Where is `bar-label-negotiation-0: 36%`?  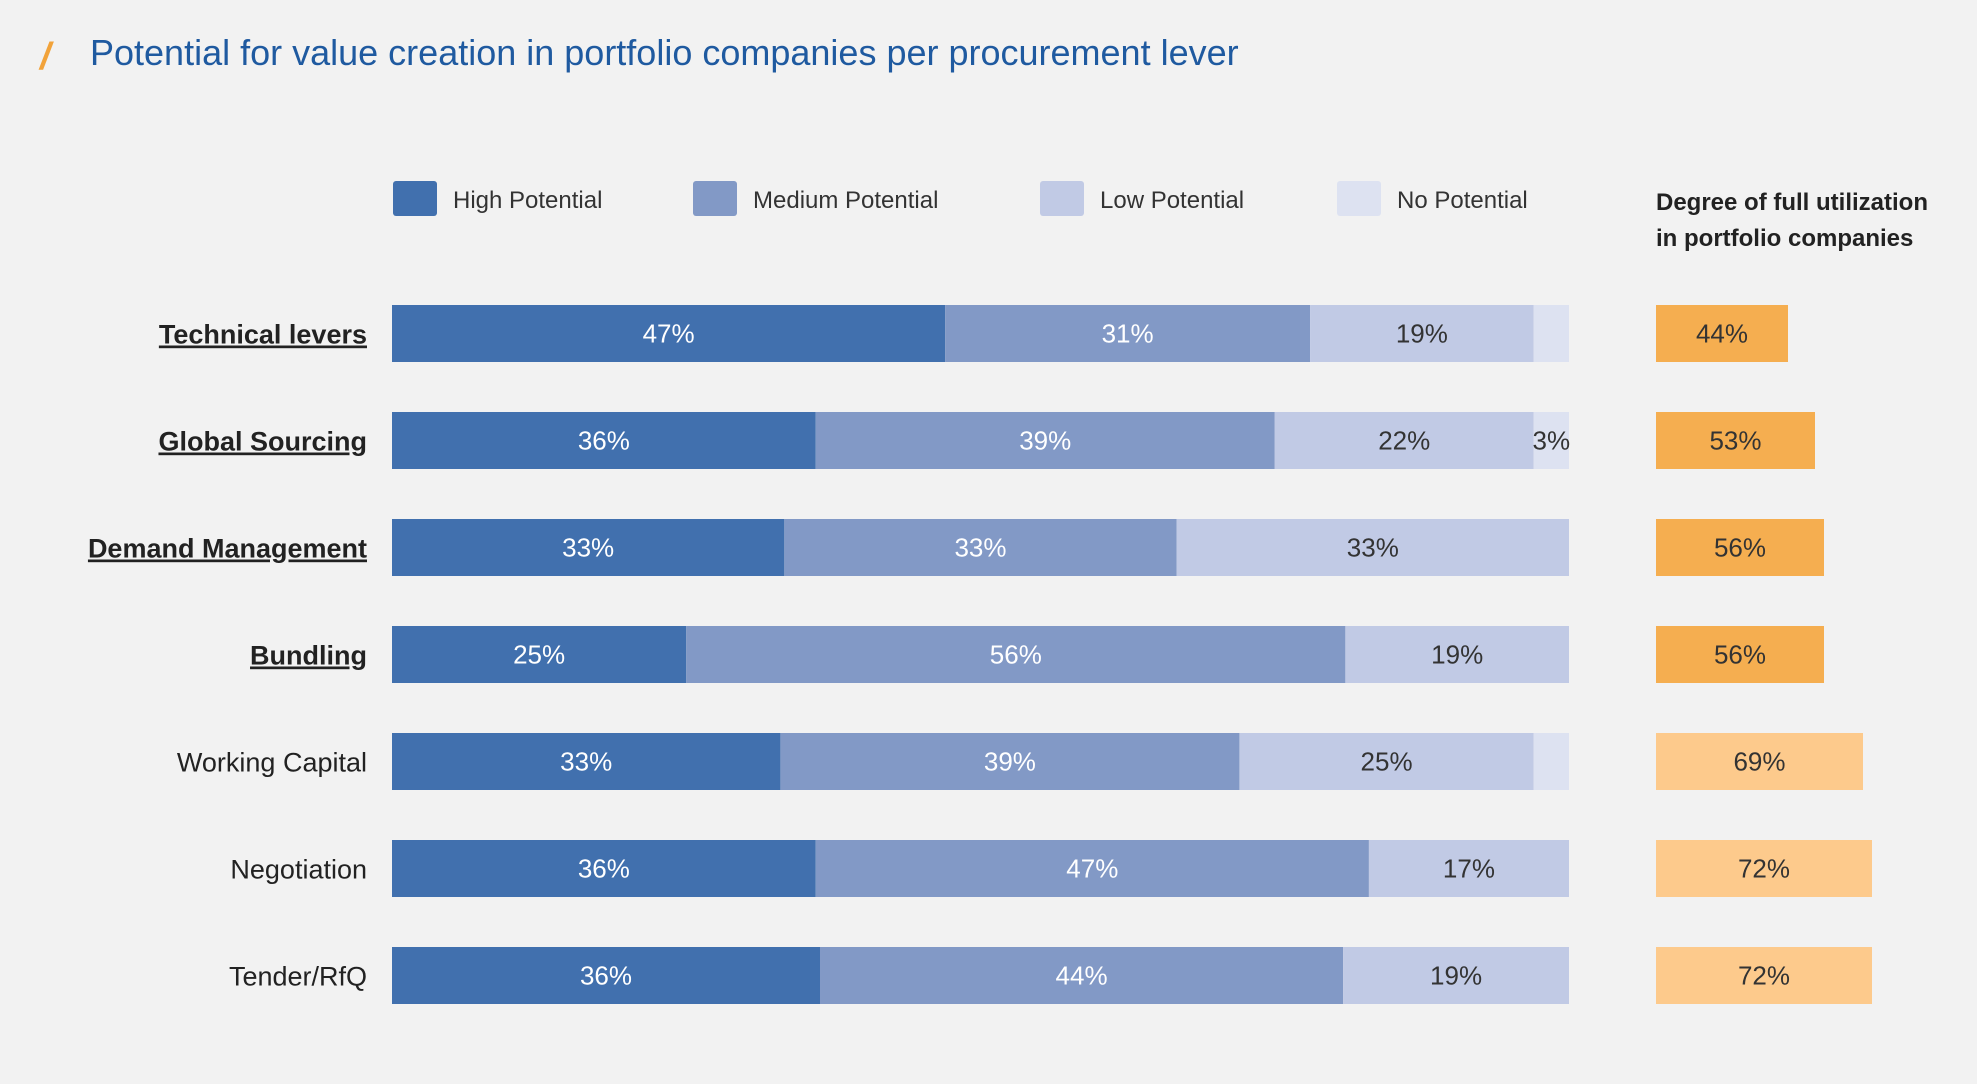
bar-label-negotiation-0: 36% is located at coordinates (604, 869).